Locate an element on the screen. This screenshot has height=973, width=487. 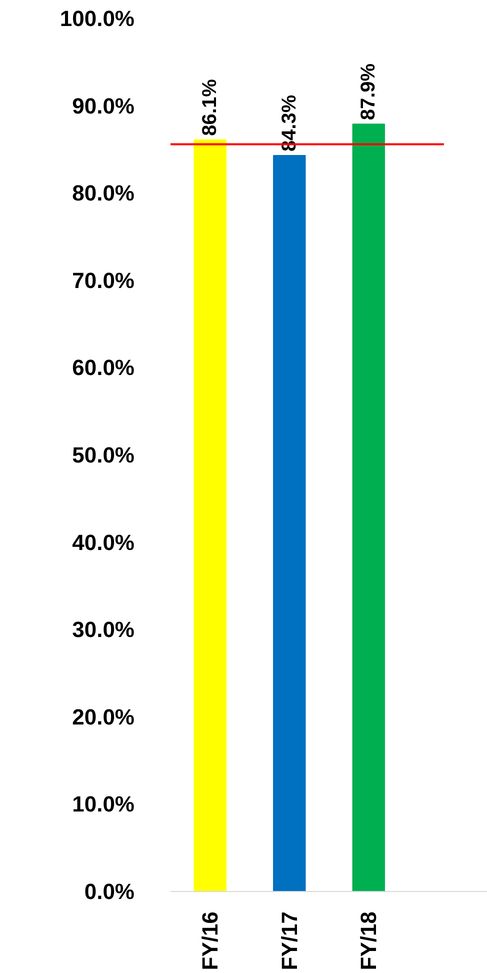
y-tick-label: 20.0% is located at coordinates (103, 717).